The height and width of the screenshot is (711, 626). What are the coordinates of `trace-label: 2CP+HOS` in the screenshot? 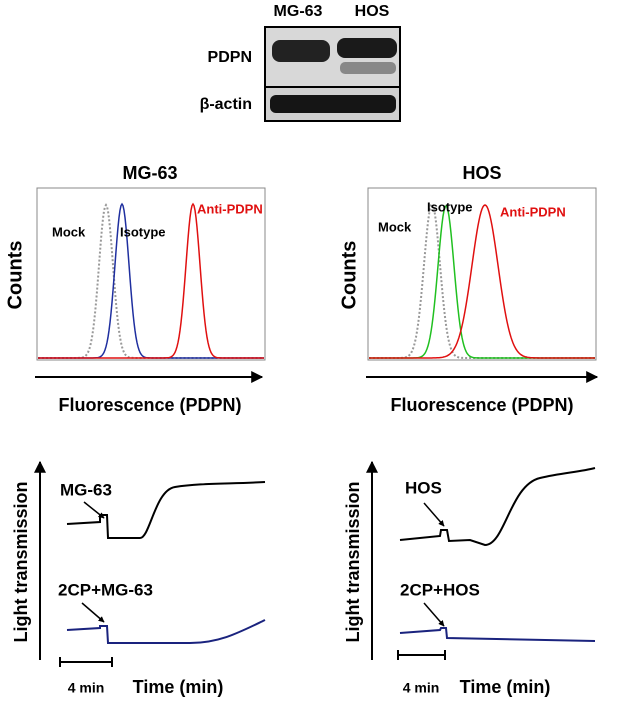 It's located at (440, 589).